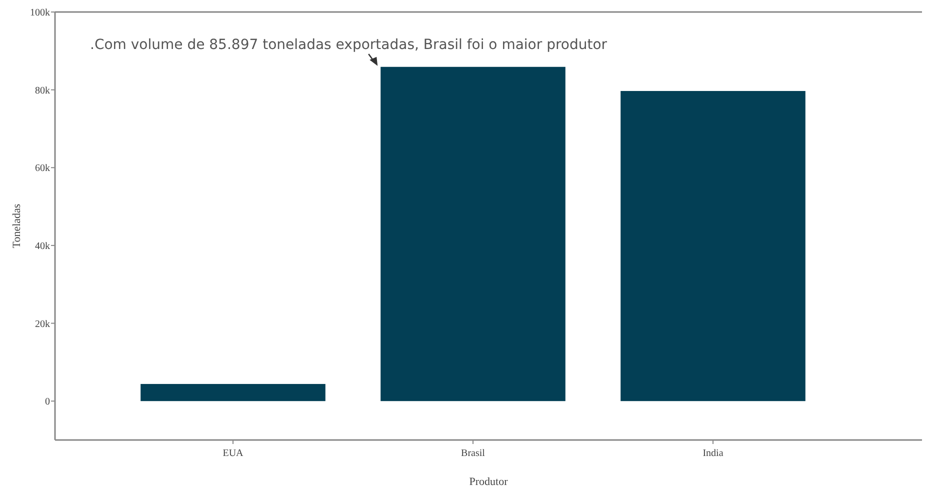  I want to click on y-tick-label: 0, so click(47, 402).